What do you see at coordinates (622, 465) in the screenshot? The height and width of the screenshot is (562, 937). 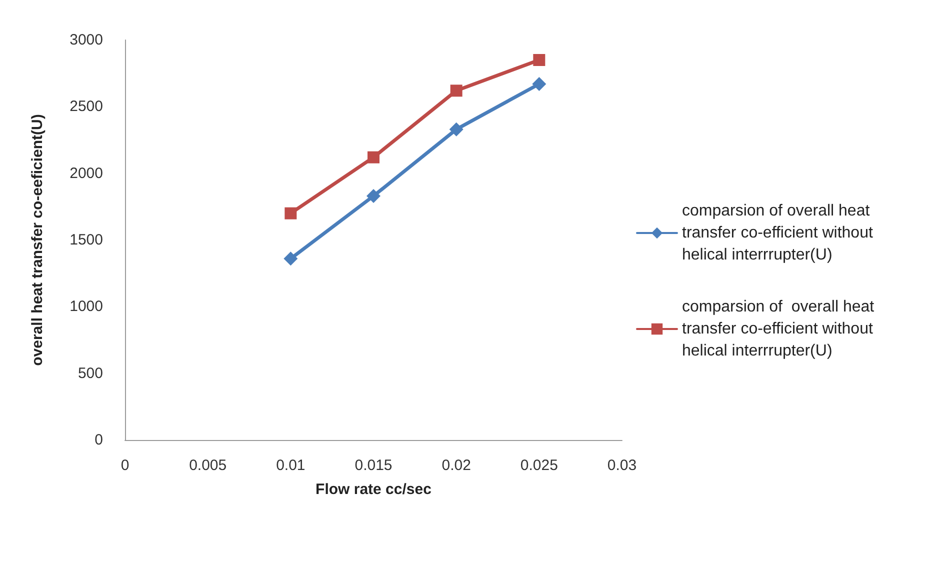 I see `x-tick-label: 0.03` at bounding box center [622, 465].